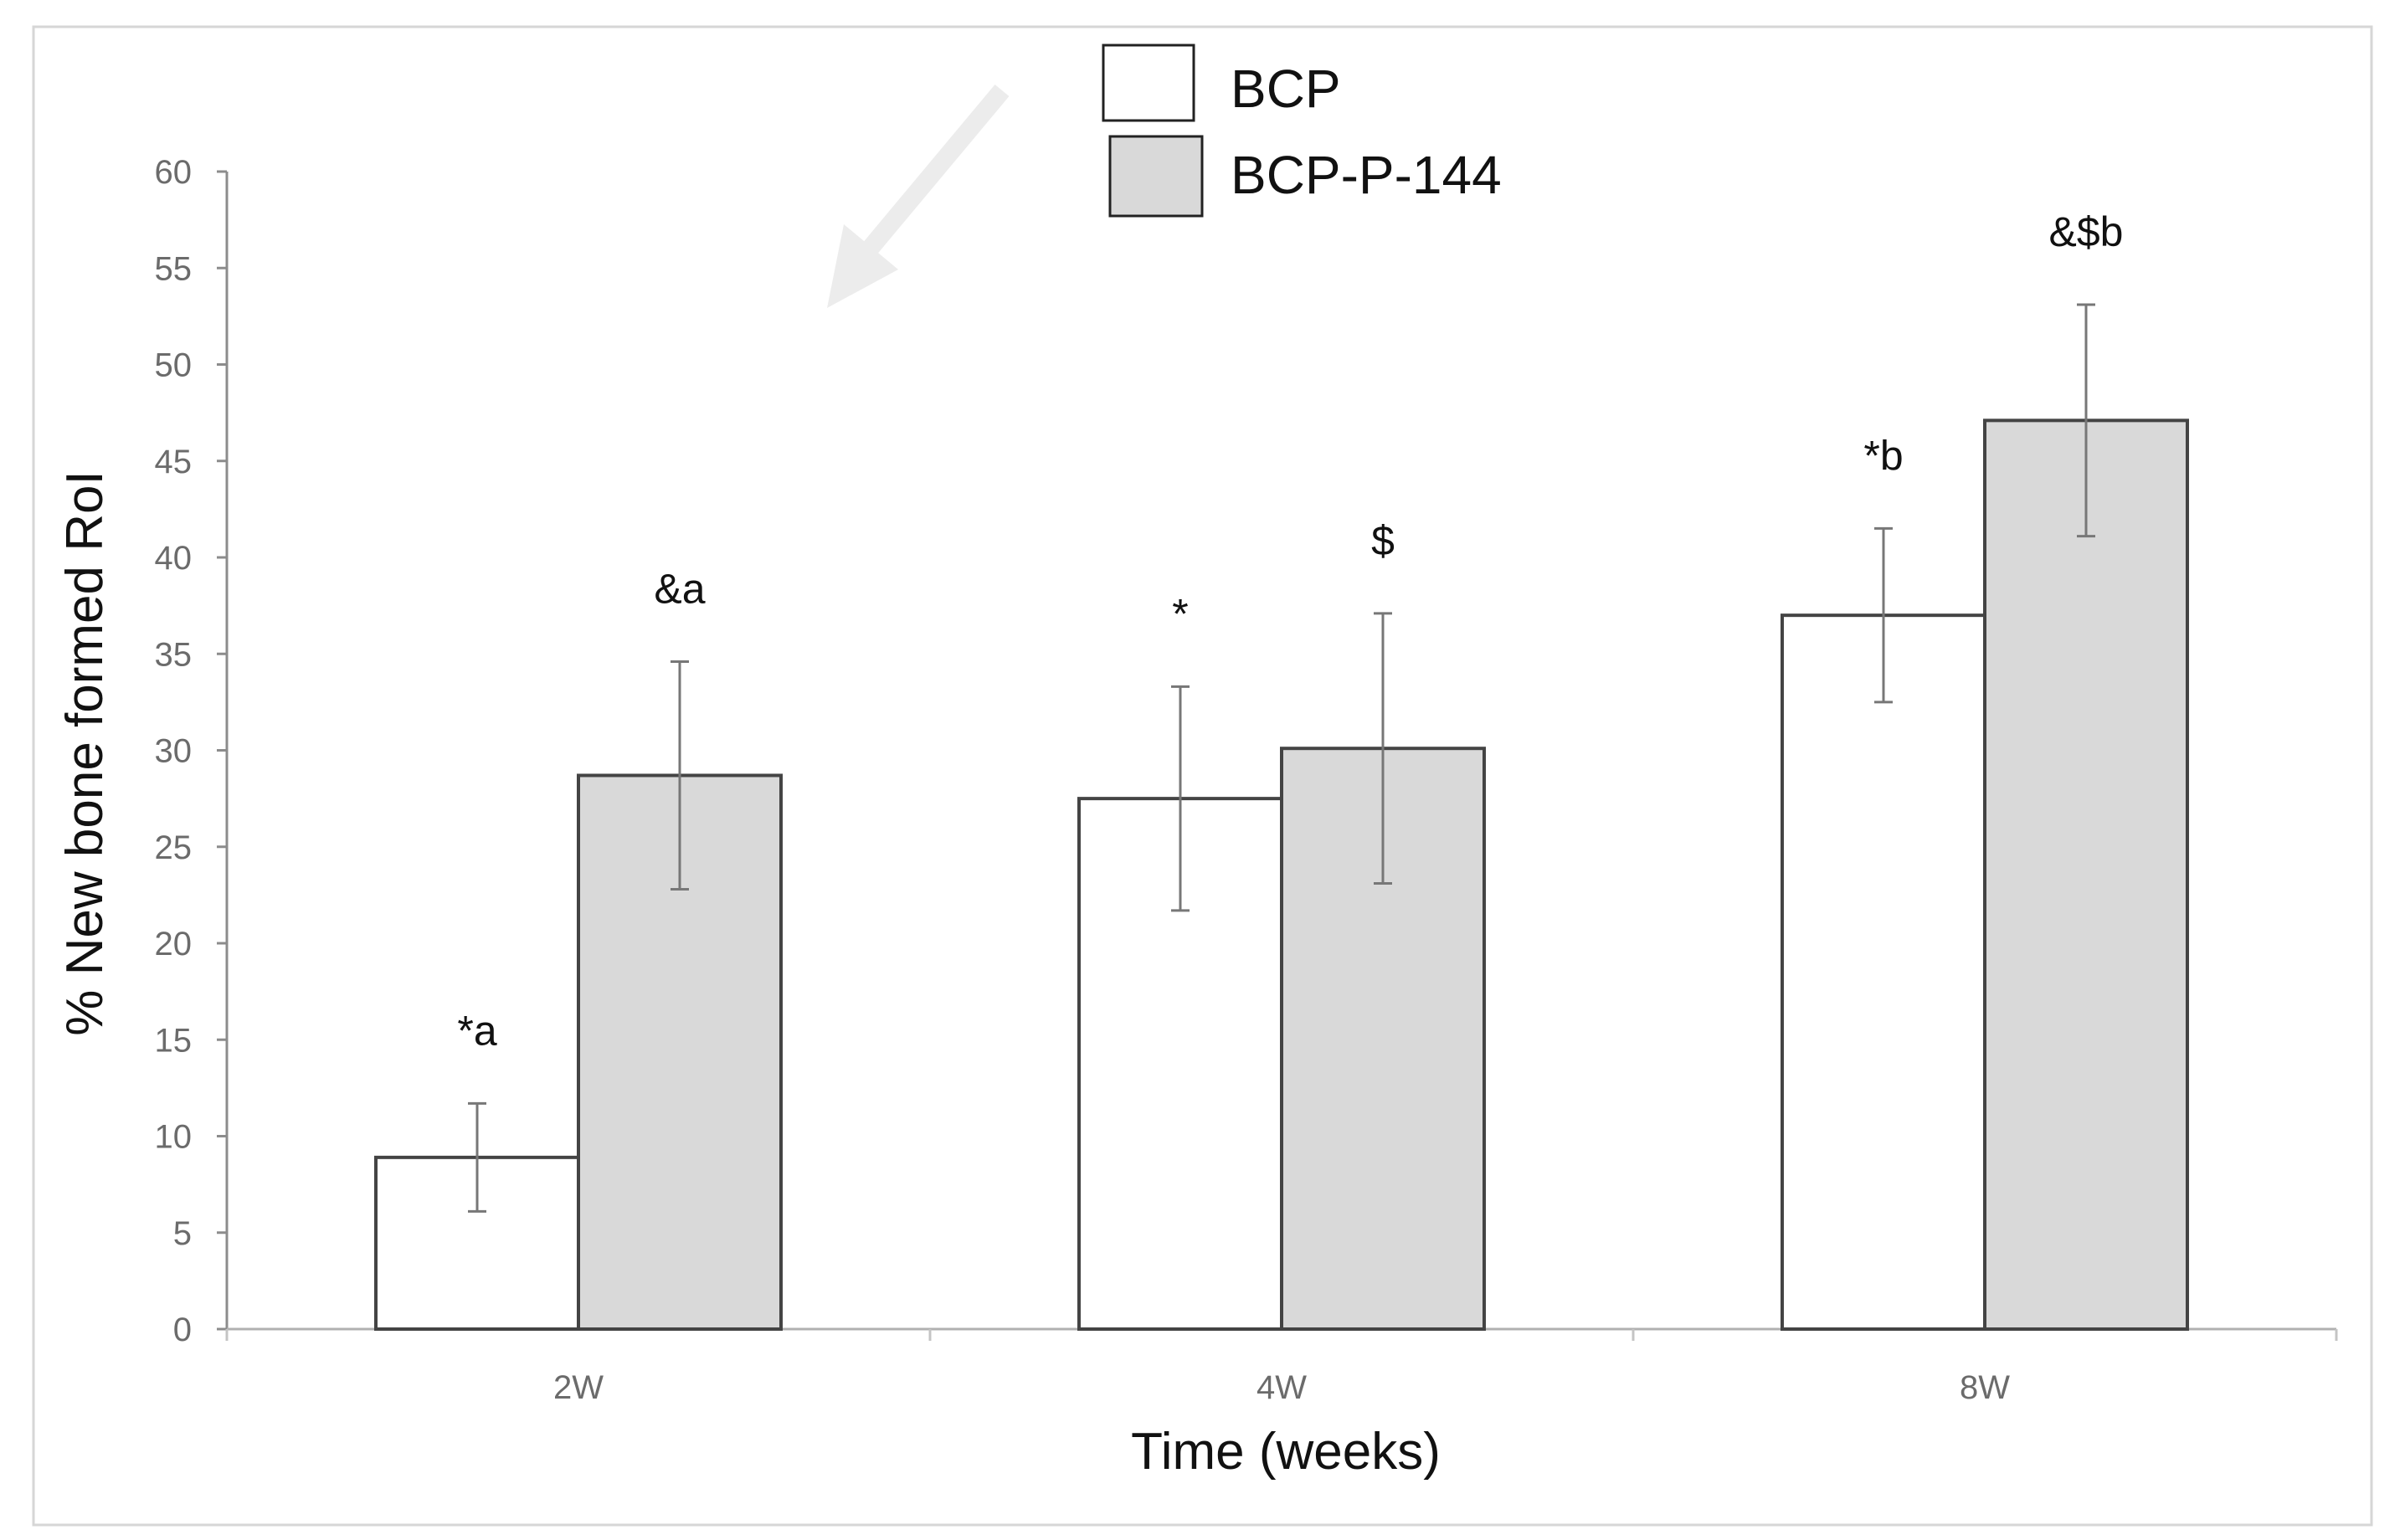 The image size is (2405, 1540). I want to click on legend-swatch-bcp, so click(1149, 83).